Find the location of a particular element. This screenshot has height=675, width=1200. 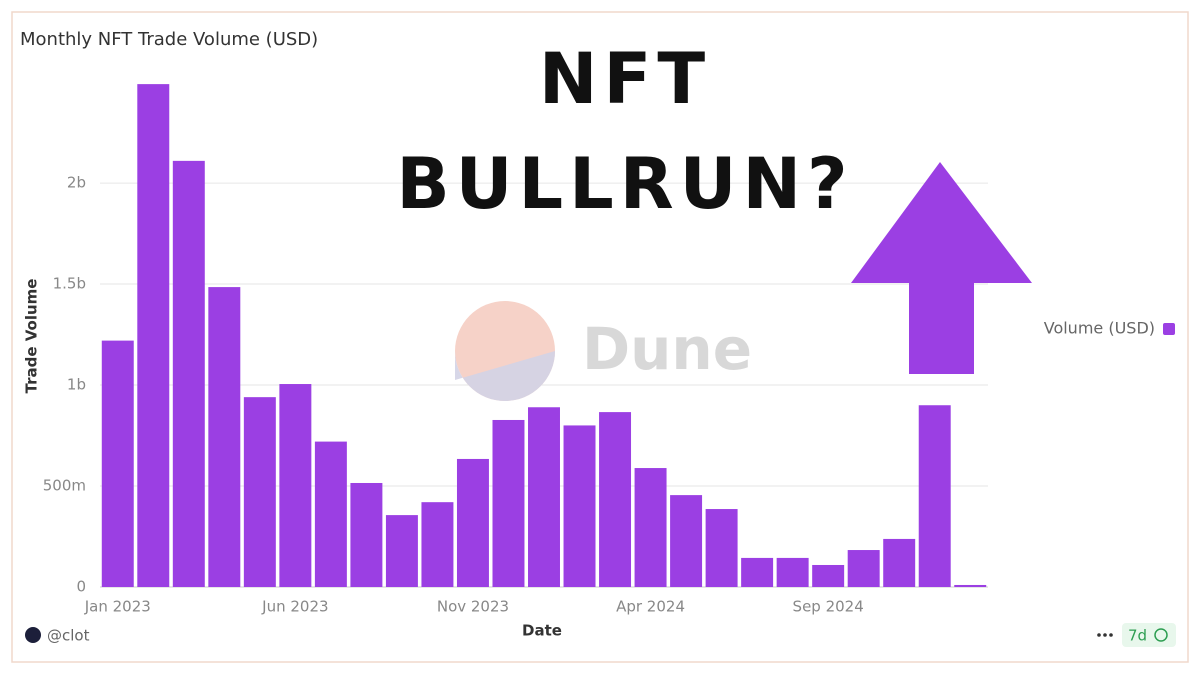

refresh: 7d is located at coordinates (1137, 636).